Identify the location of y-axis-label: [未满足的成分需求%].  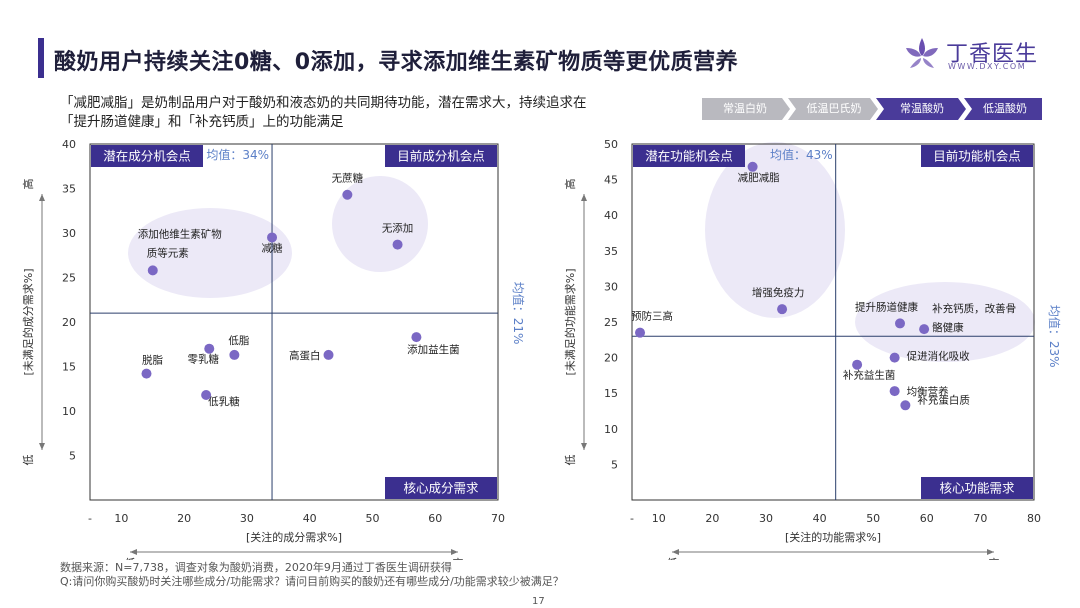
(28, 321).